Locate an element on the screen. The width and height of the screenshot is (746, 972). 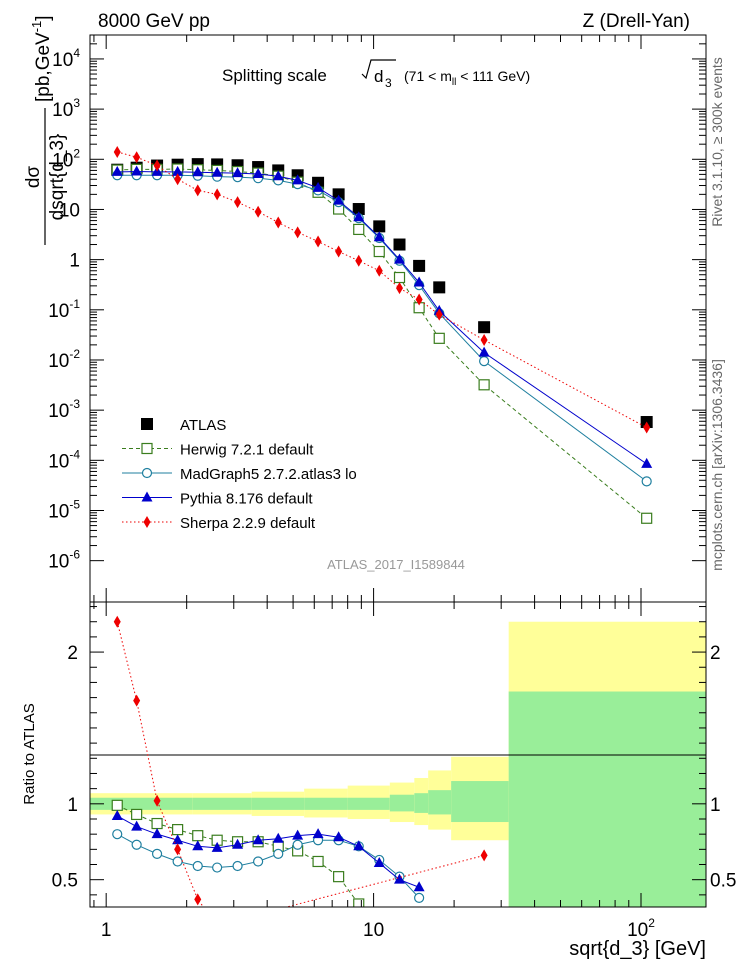
y-tick-label: 10² is located at coordinates (66, 158).